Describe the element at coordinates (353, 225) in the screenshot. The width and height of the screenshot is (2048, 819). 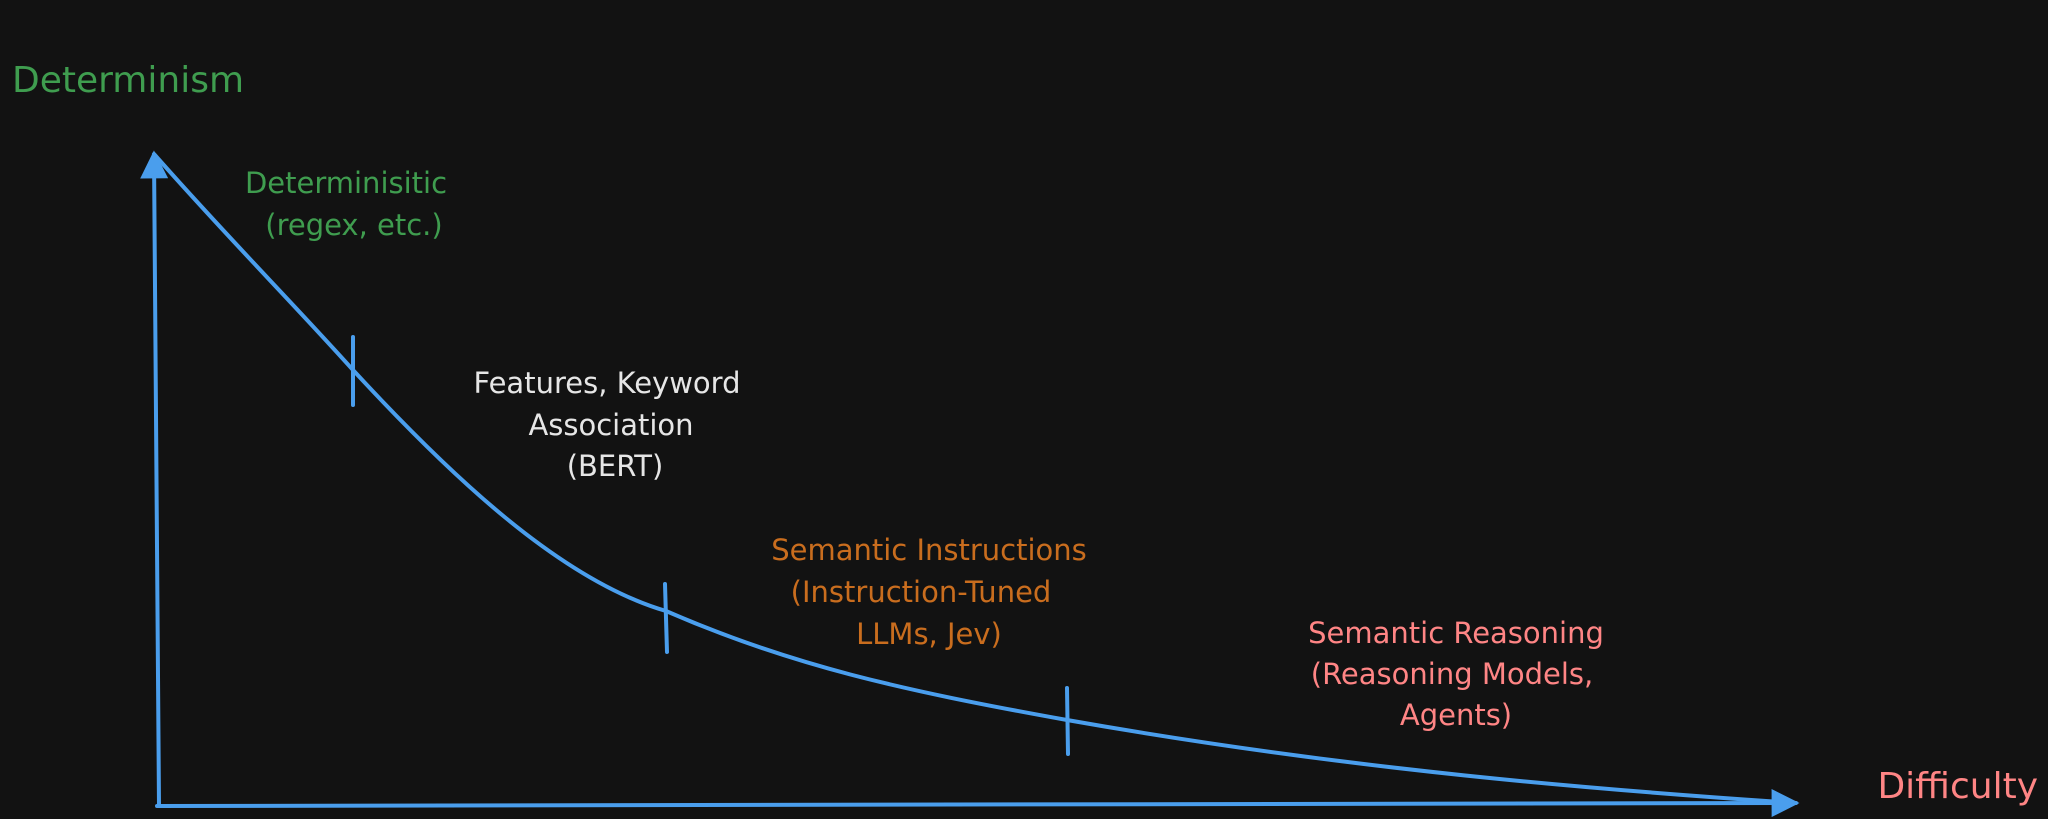
I see `region-label: (regex, etc.)` at that location.